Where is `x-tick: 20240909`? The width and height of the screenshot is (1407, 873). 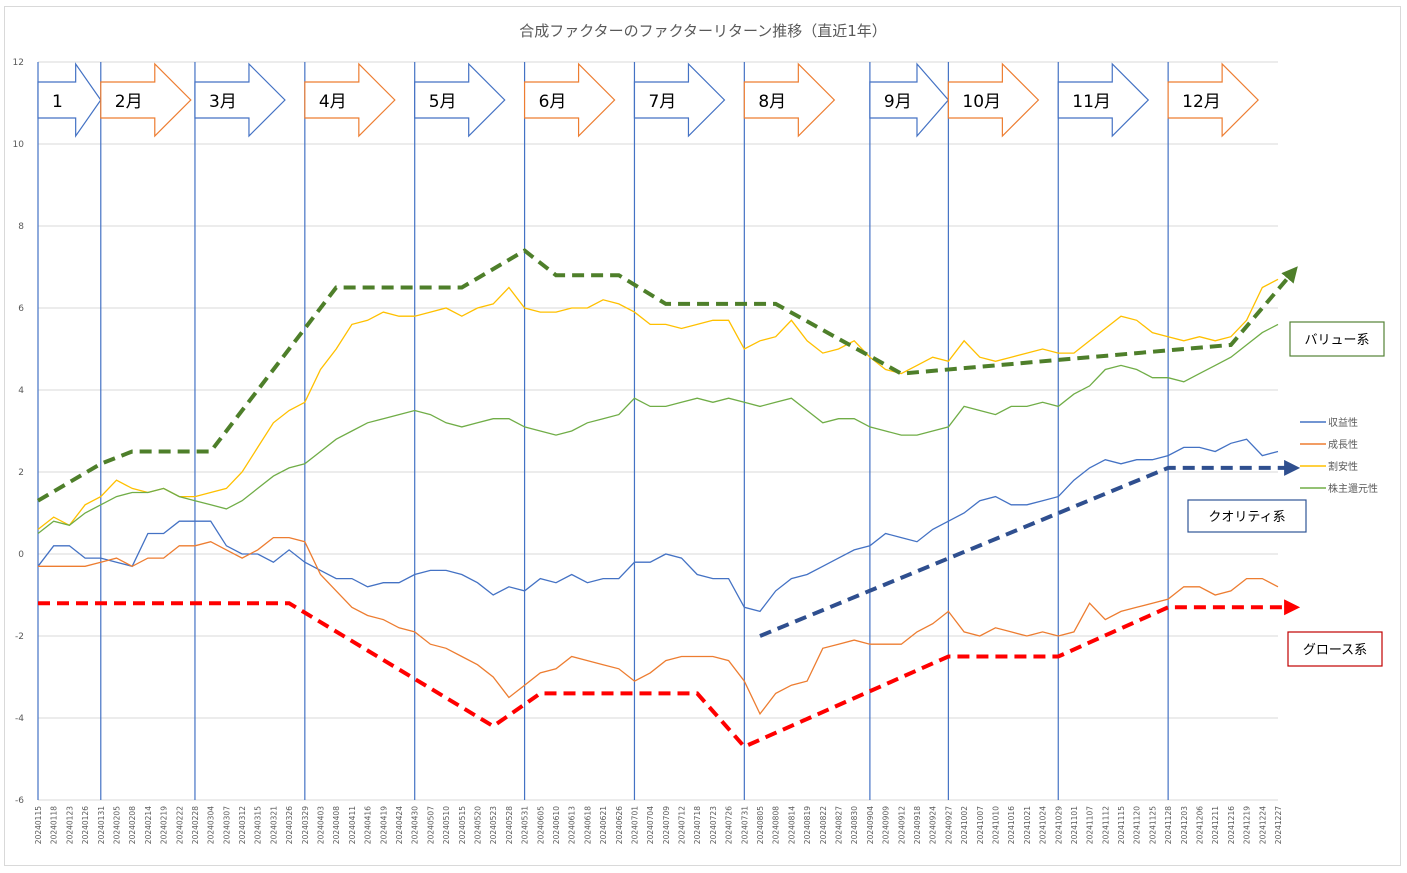 x-tick: 20240909 is located at coordinates (886, 825).